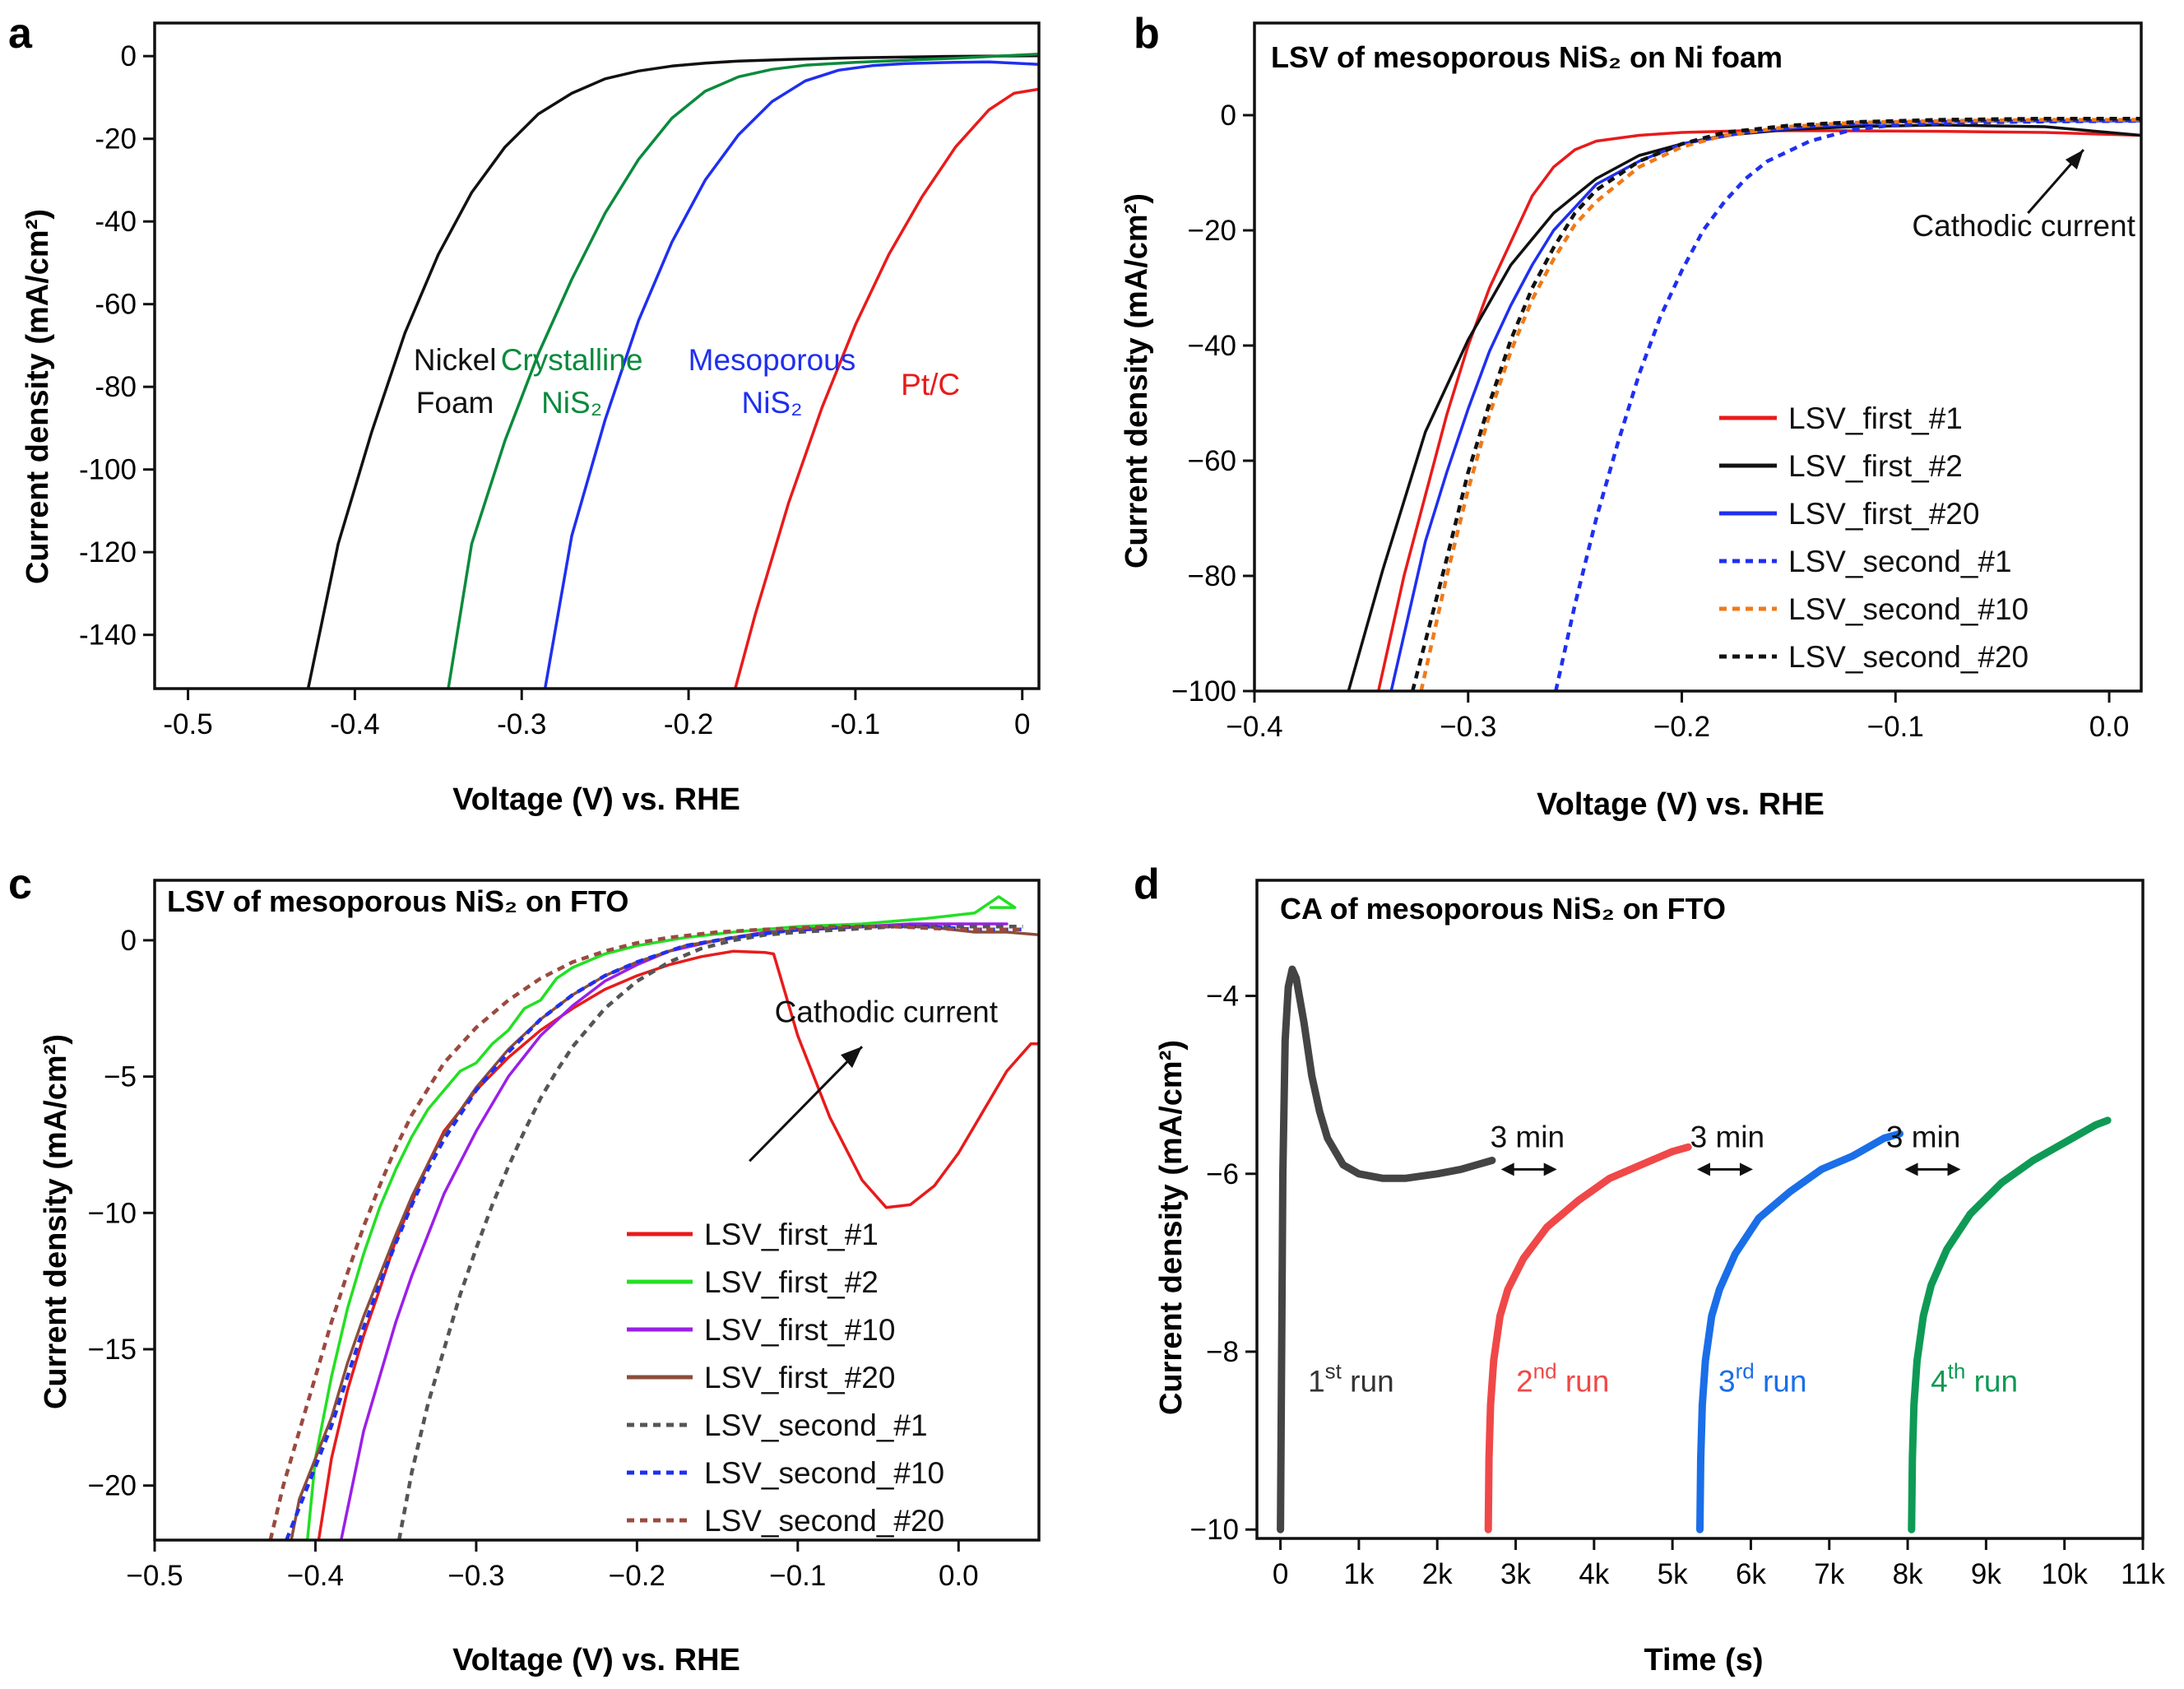  Describe the element at coordinates (596, 799) in the screenshot. I see `panel-a-xlabel: Voltage (V) vs. RHE` at that location.